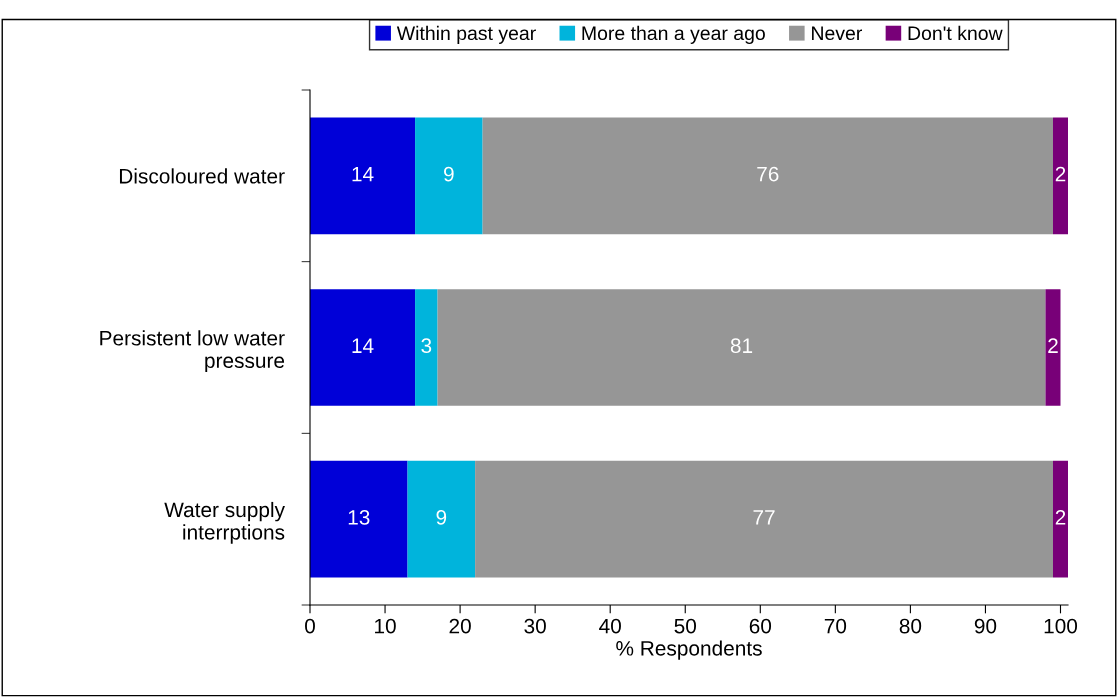  I want to click on data-label: 76, so click(768, 174).